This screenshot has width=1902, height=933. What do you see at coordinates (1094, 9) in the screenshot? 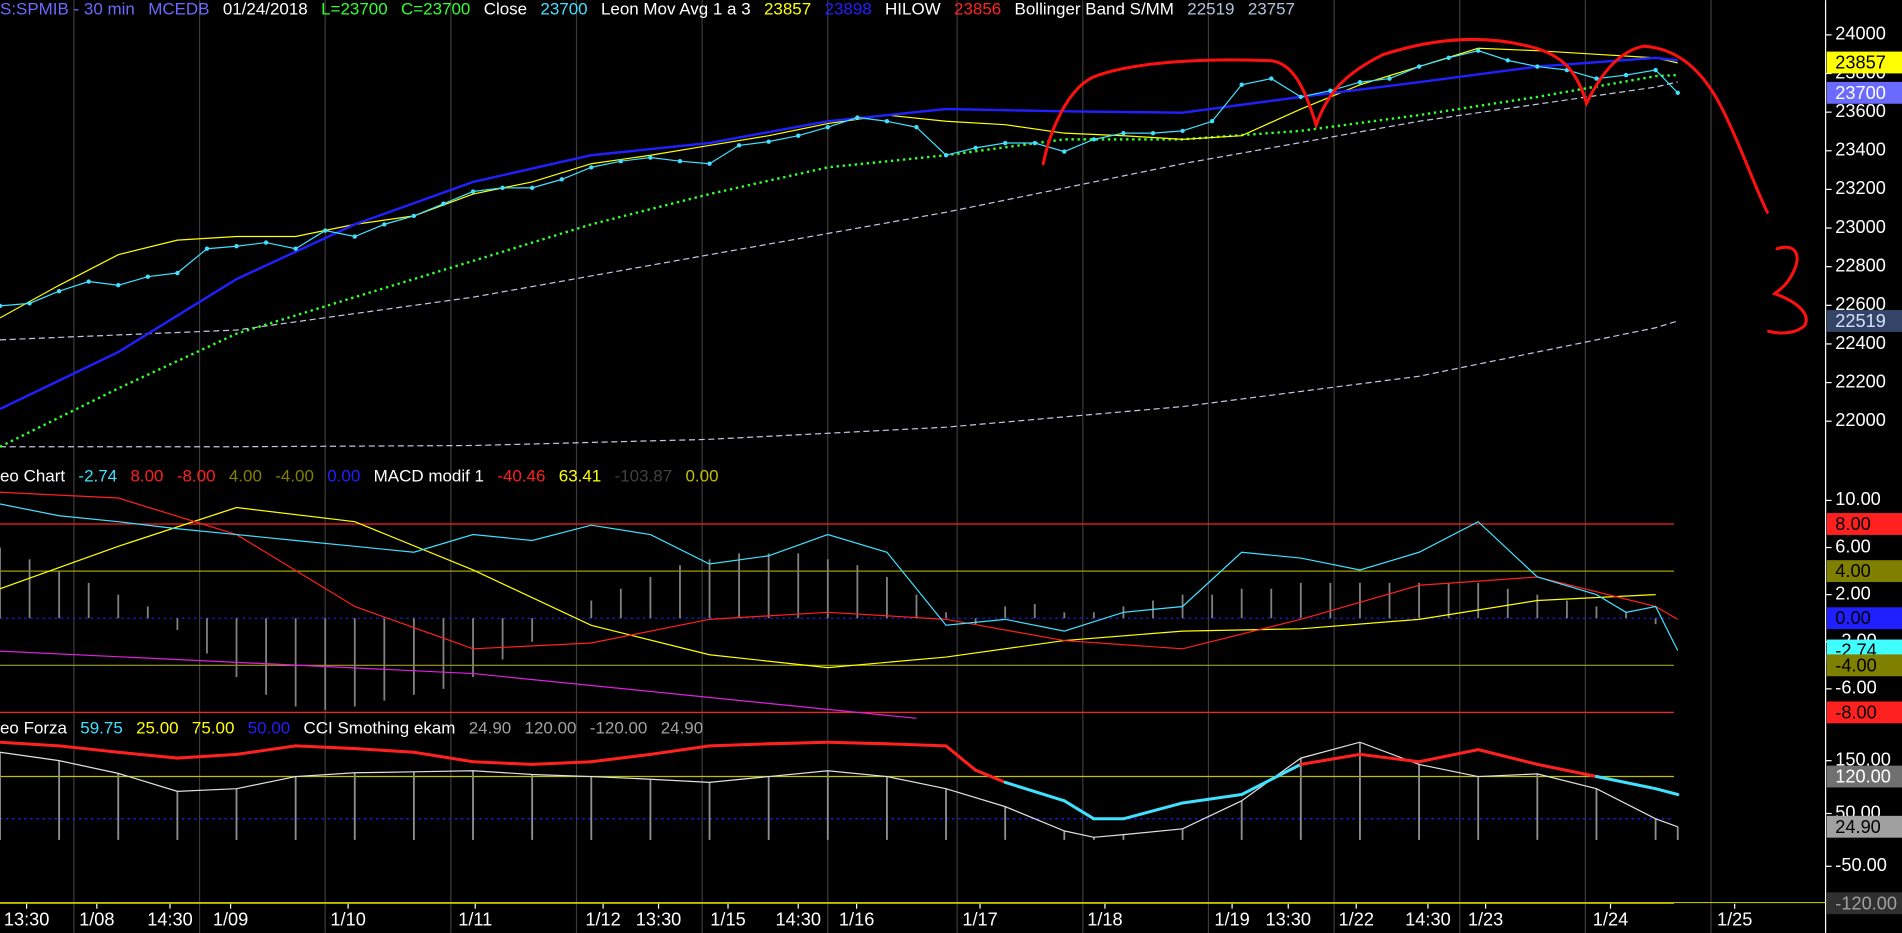
I see `header-text: Bollinger Band S/MM` at bounding box center [1094, 9].